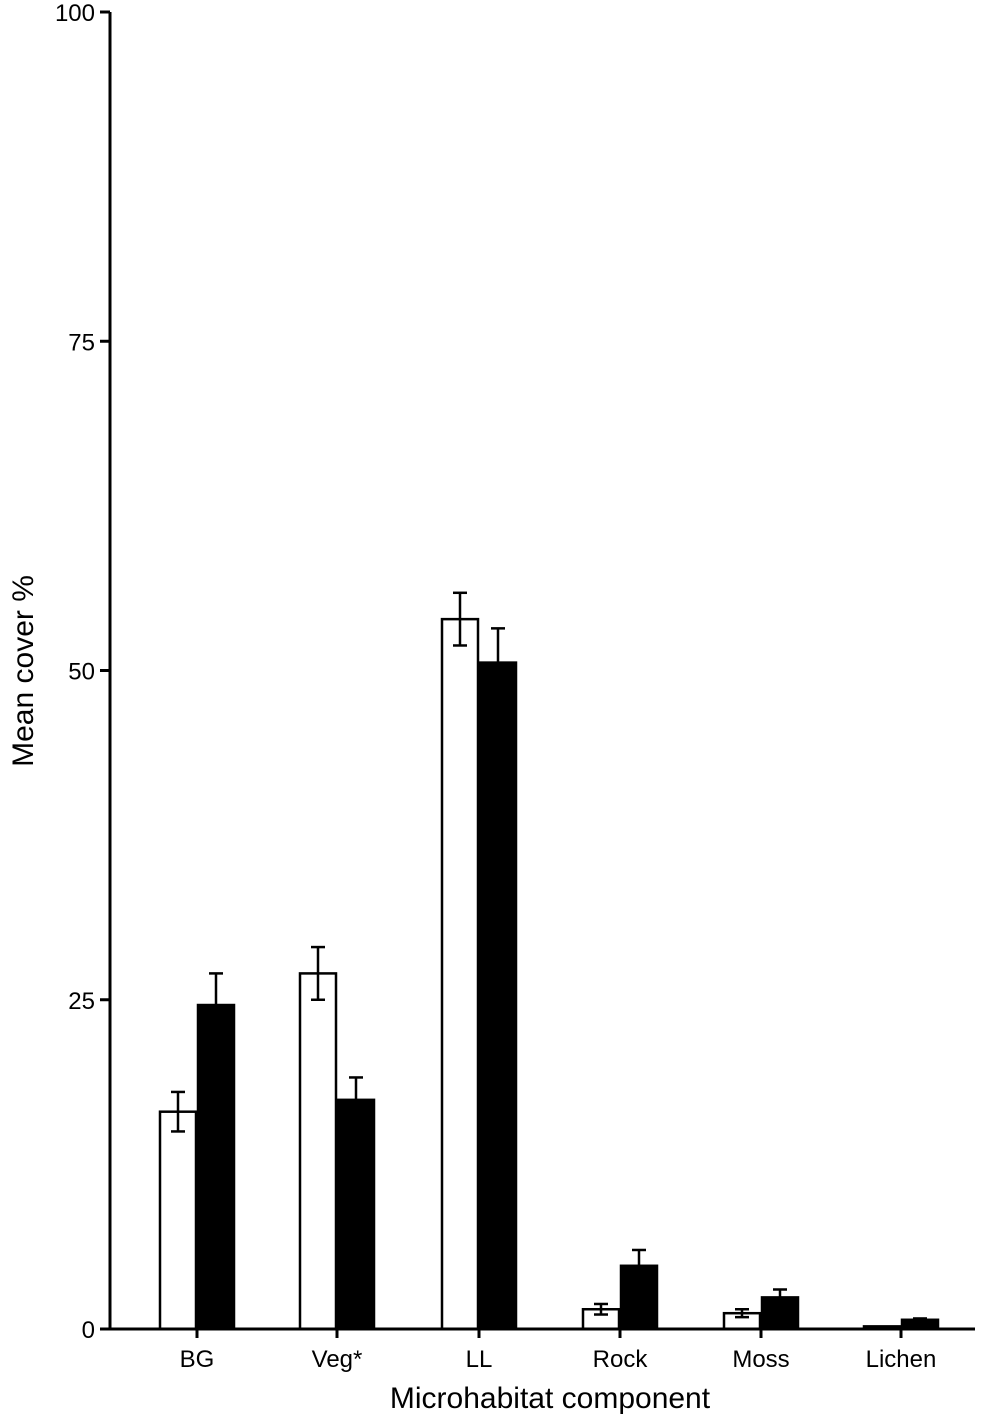 Image resolution: width=992 pixels, height=1422 pixels. What do you see at coordinates (88, 1330) in the screenshot?
I see `y-tick-label-0: 0` at bounding box center [88, 1330].